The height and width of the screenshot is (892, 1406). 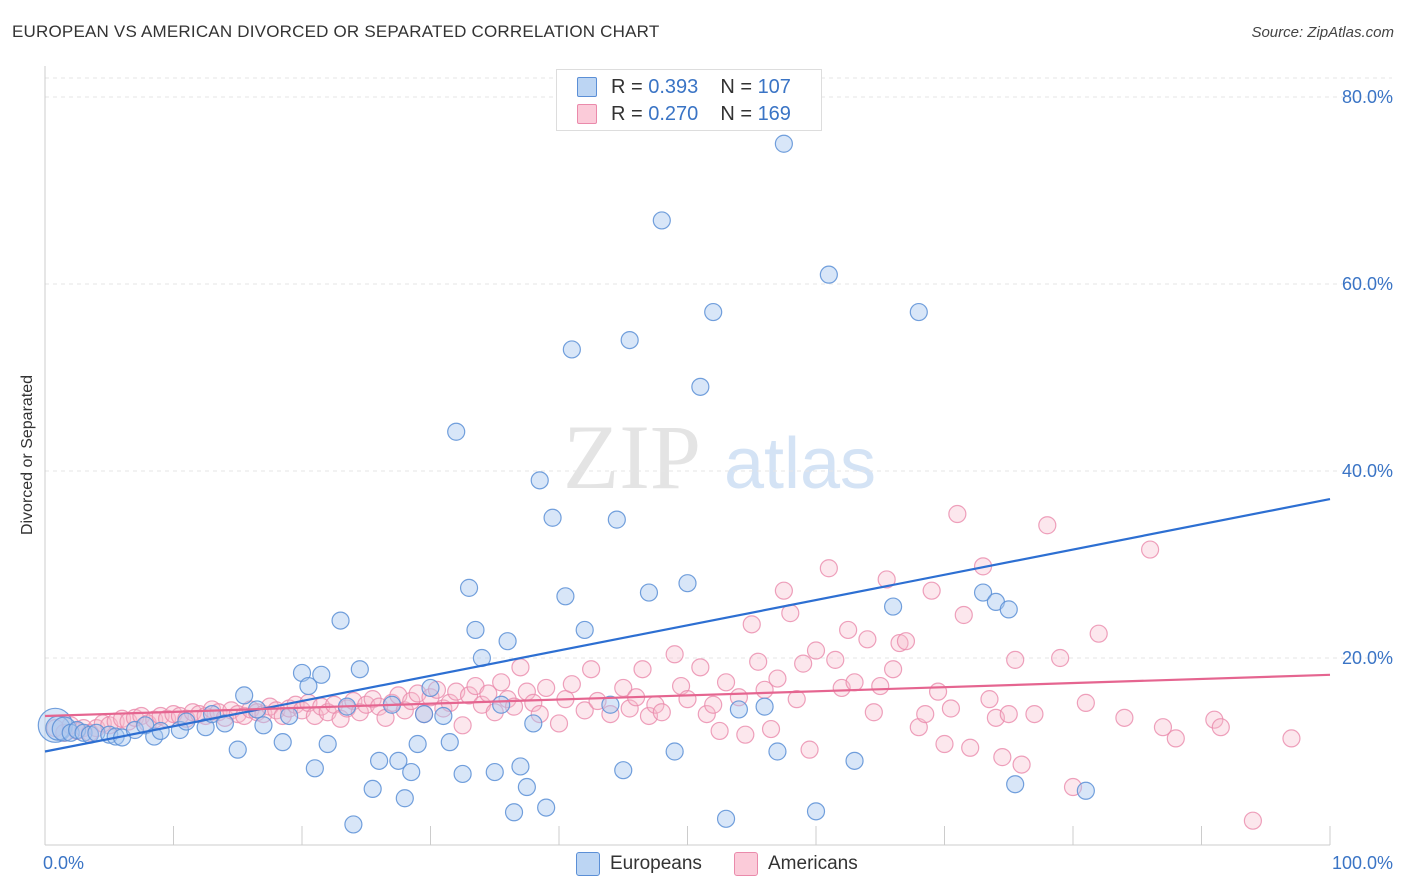 I want to click on n-value-europeans: 107, so click(x=774, y=86).